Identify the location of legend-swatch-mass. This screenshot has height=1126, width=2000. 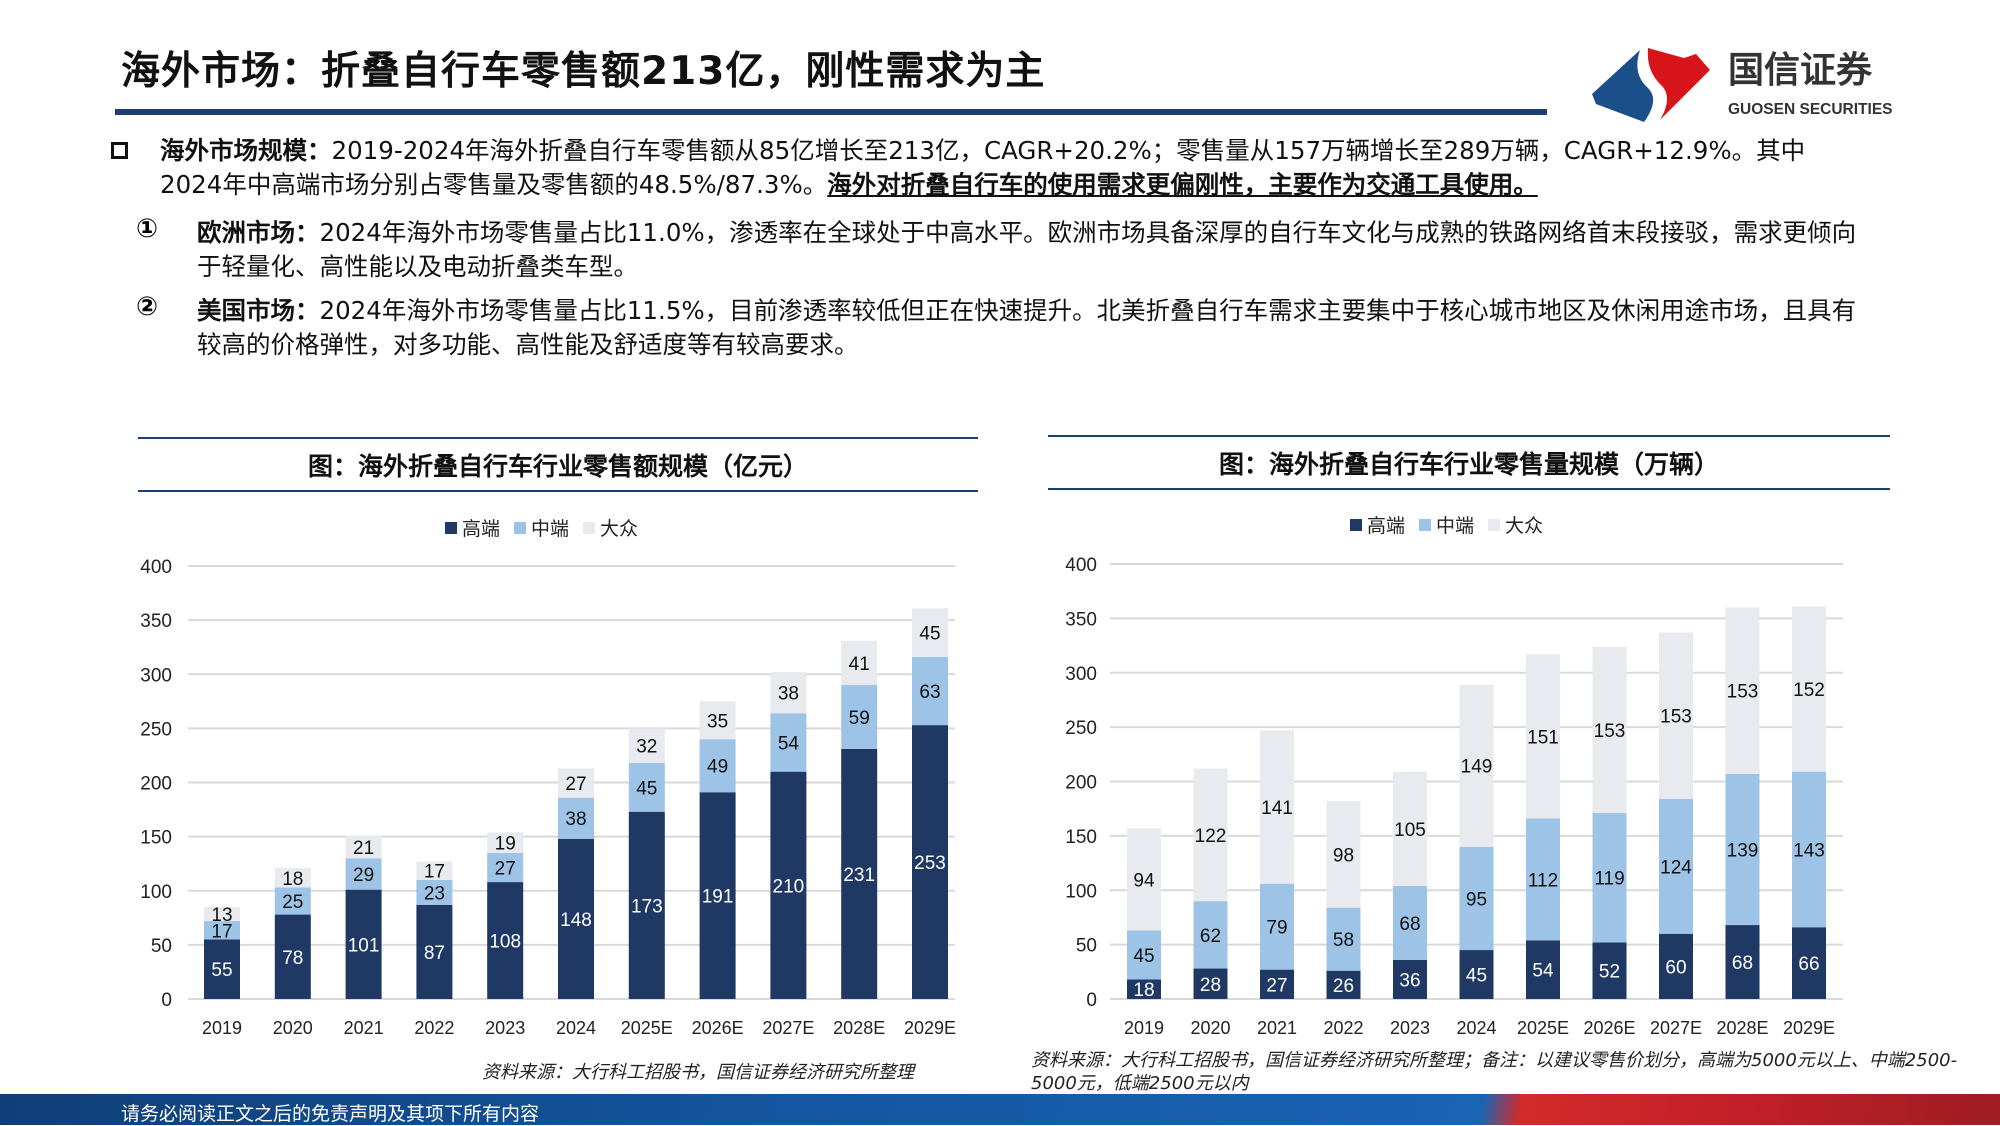
(1494, 524).